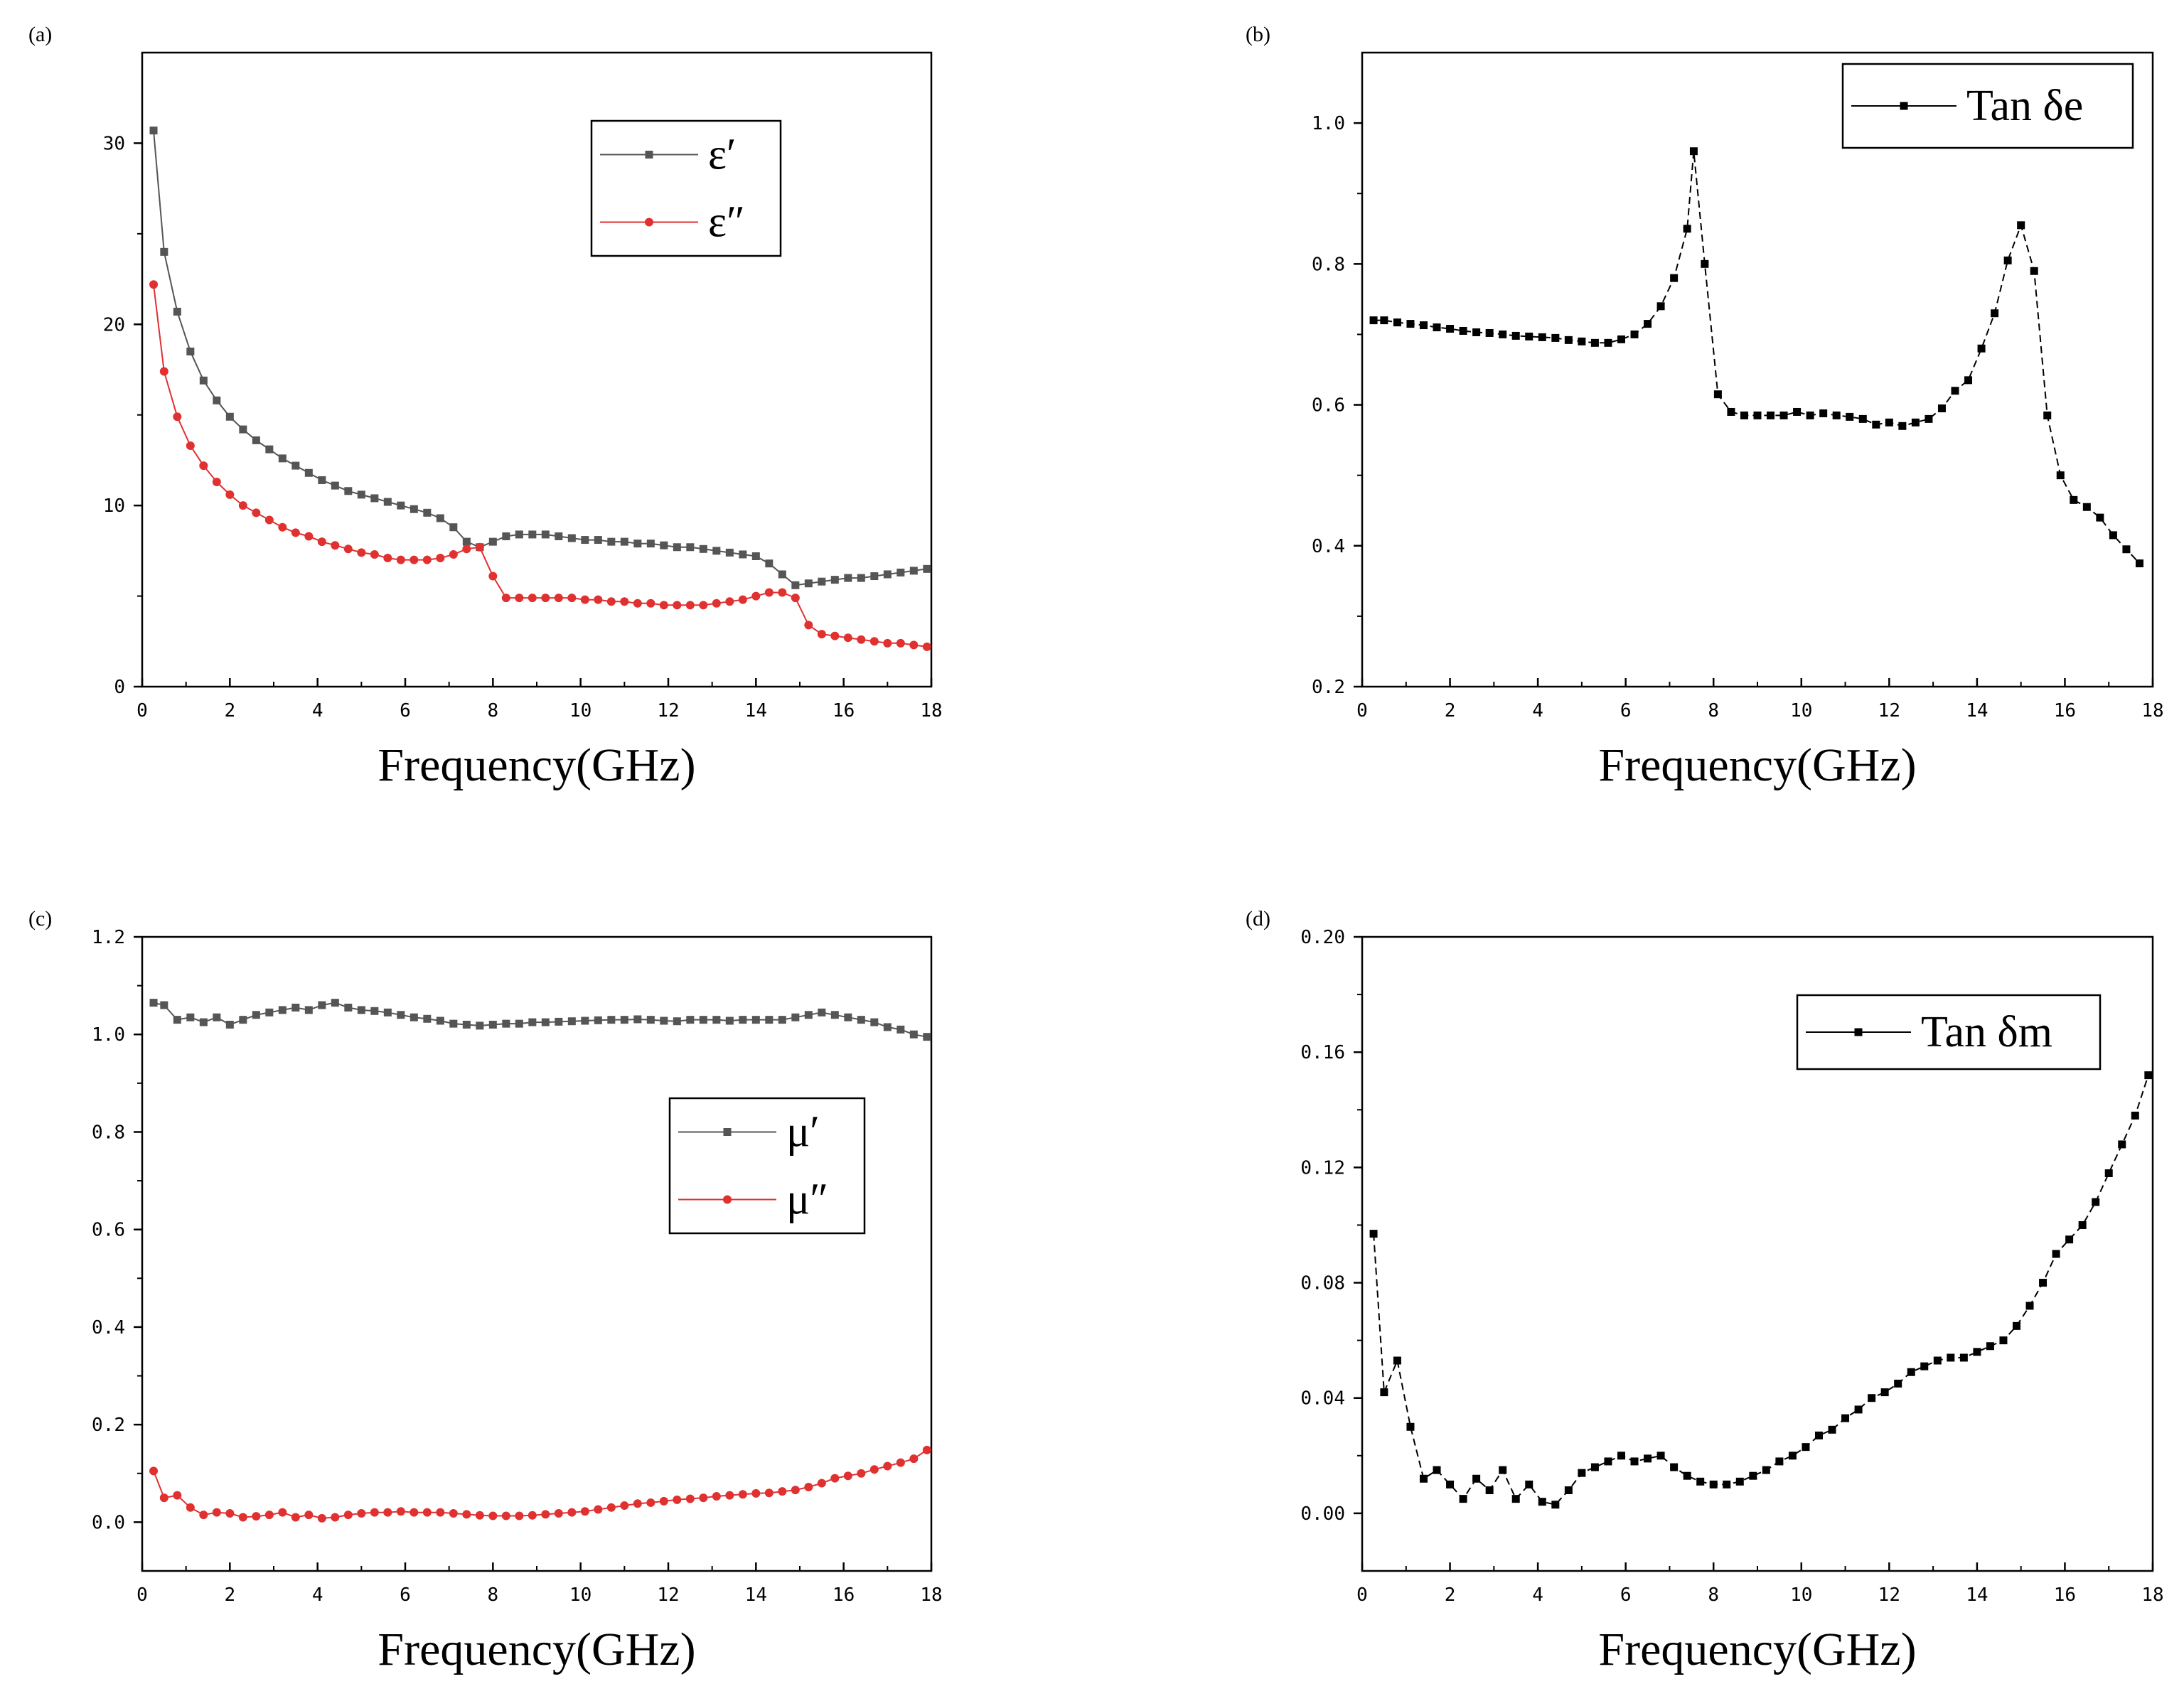  What do you see at coordinates (318, 710) in the screenshot?
I see `x-tick-label: 4` at bounding box center [318, 710].